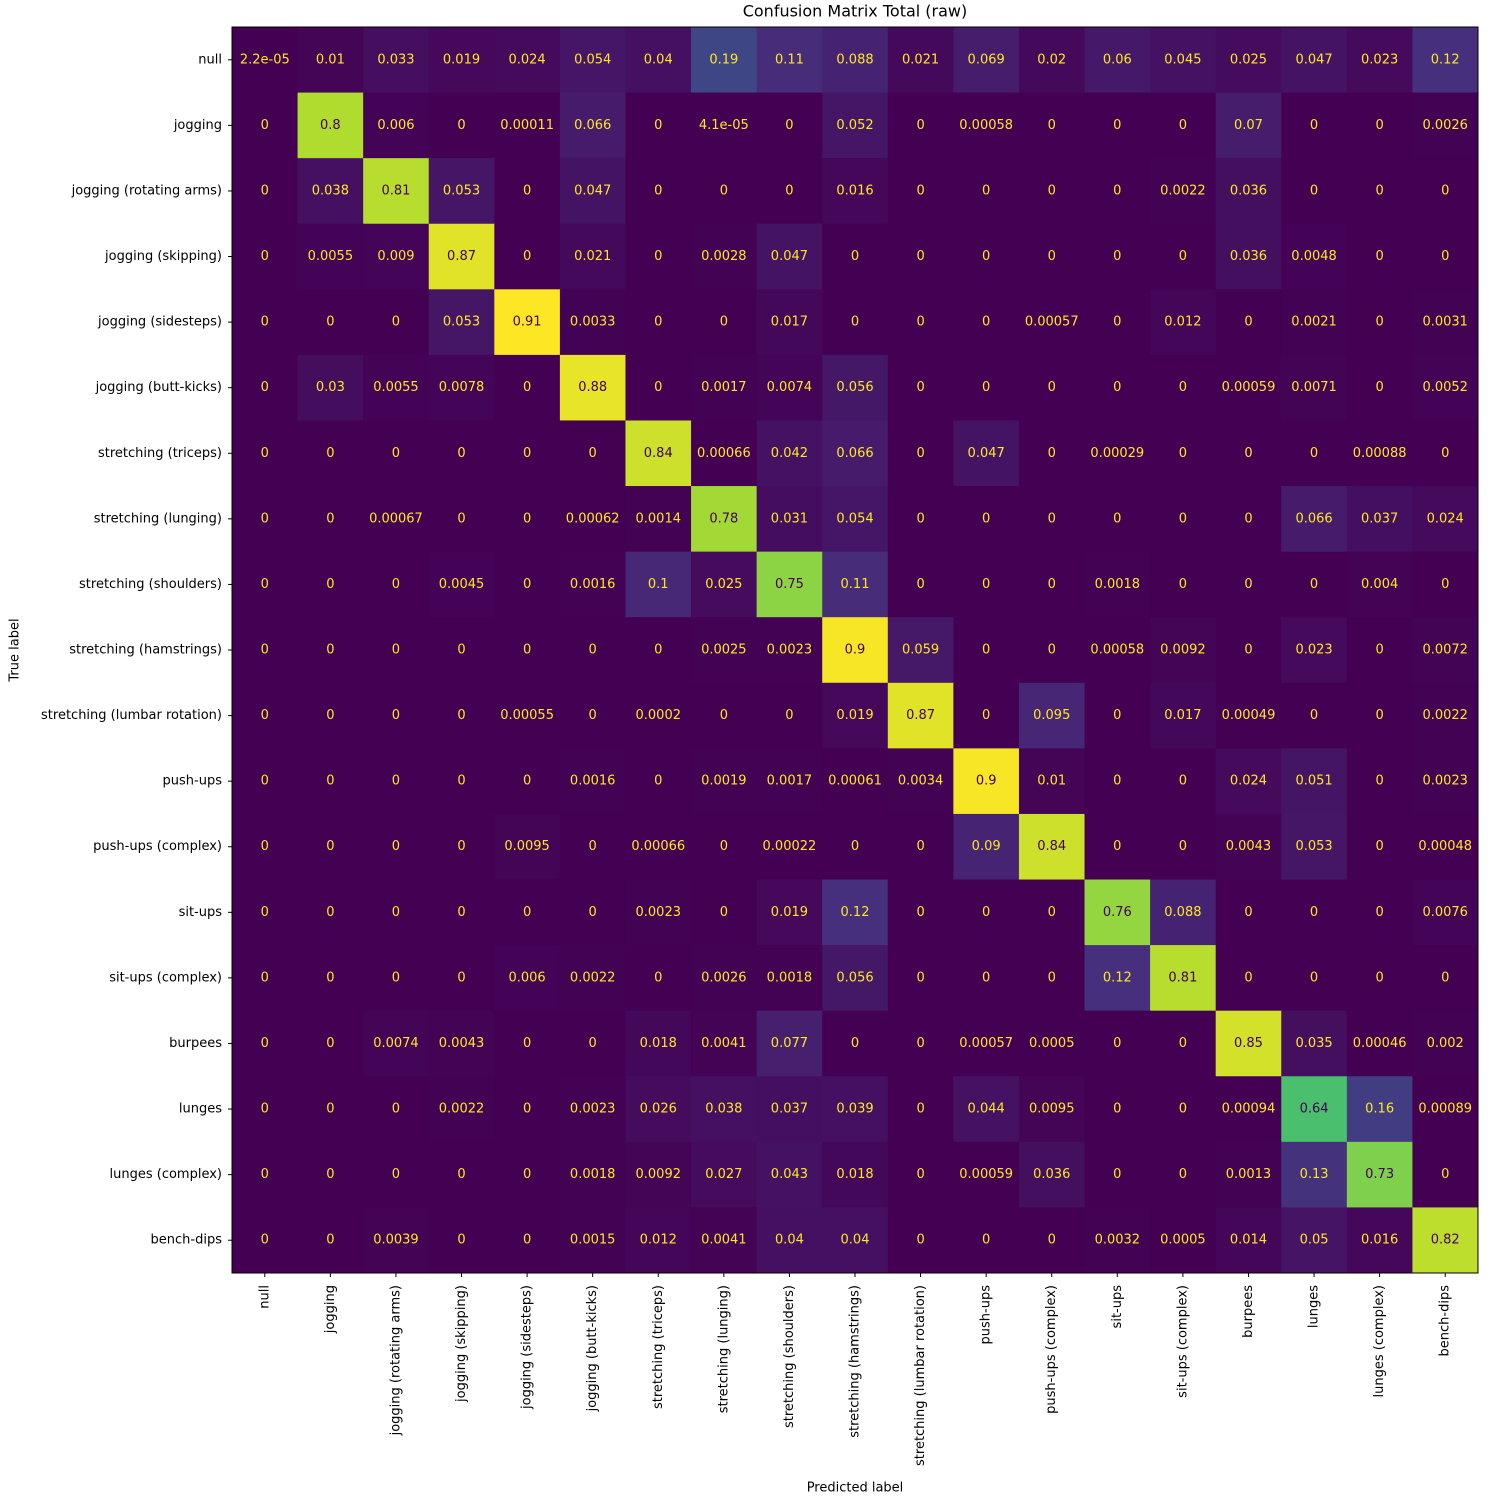 Image resolution: width=1500 pixels, height=1504 pixels. What do you see at coordinates (462, 387) in the screenshot?
I see `cell-label: 0.0078` at bounding box center [462, 387].